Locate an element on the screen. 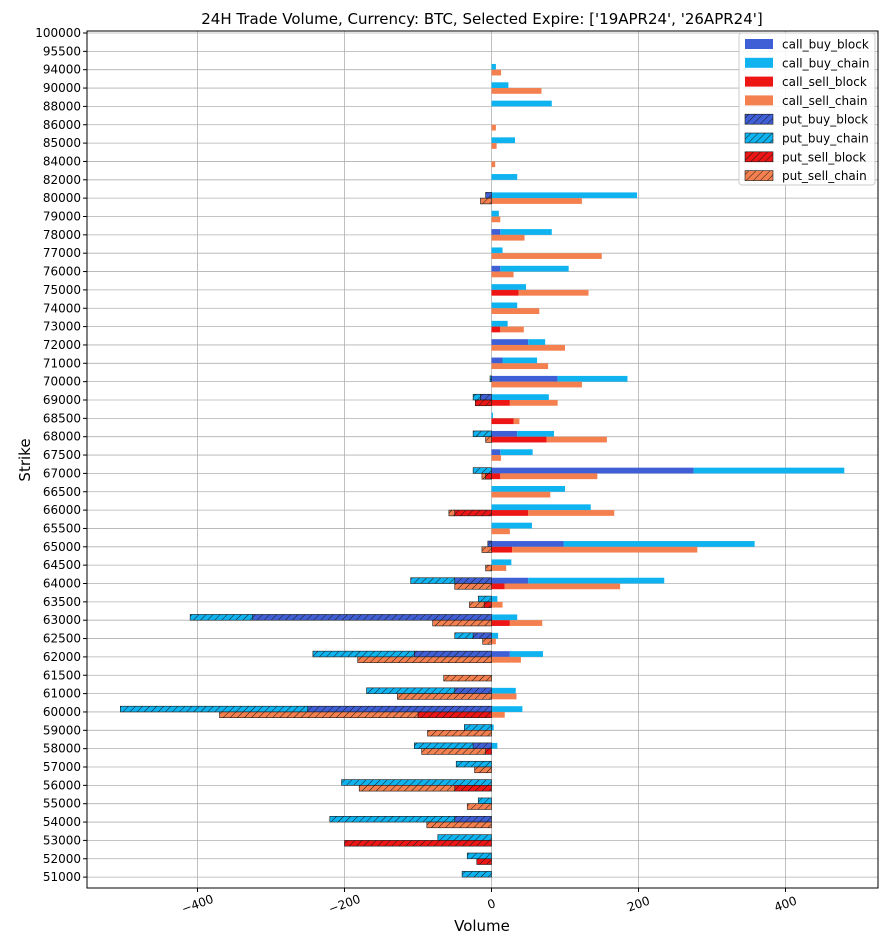 The image size is (895, 939). bar-put_buy_block-54000-hatch is located at coordinates (473, 819).